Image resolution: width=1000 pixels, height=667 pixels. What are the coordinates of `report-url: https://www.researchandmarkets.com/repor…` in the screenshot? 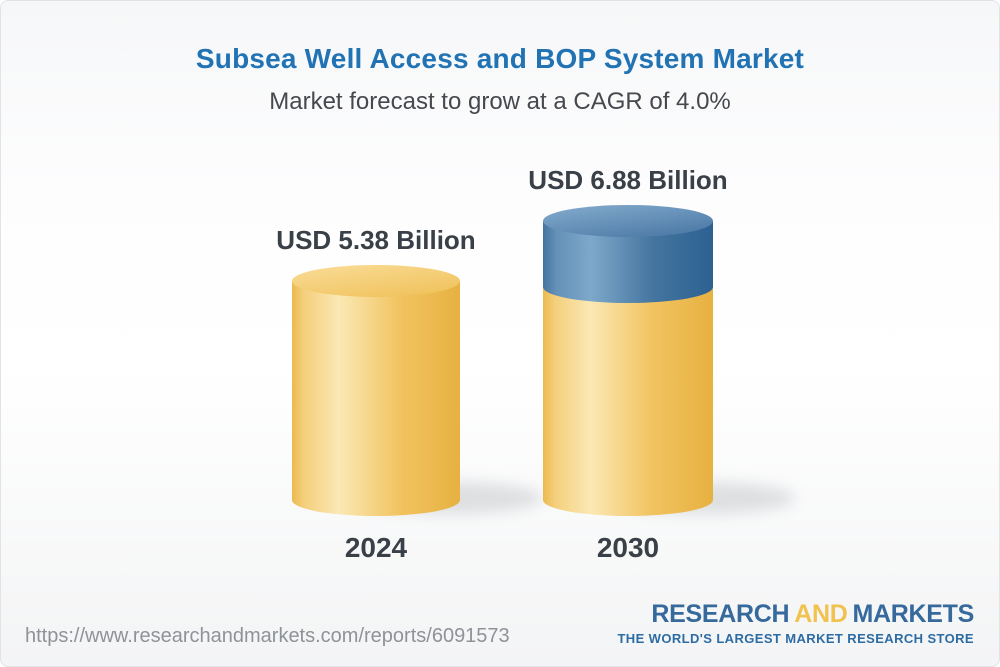 It's located at (267, 636).